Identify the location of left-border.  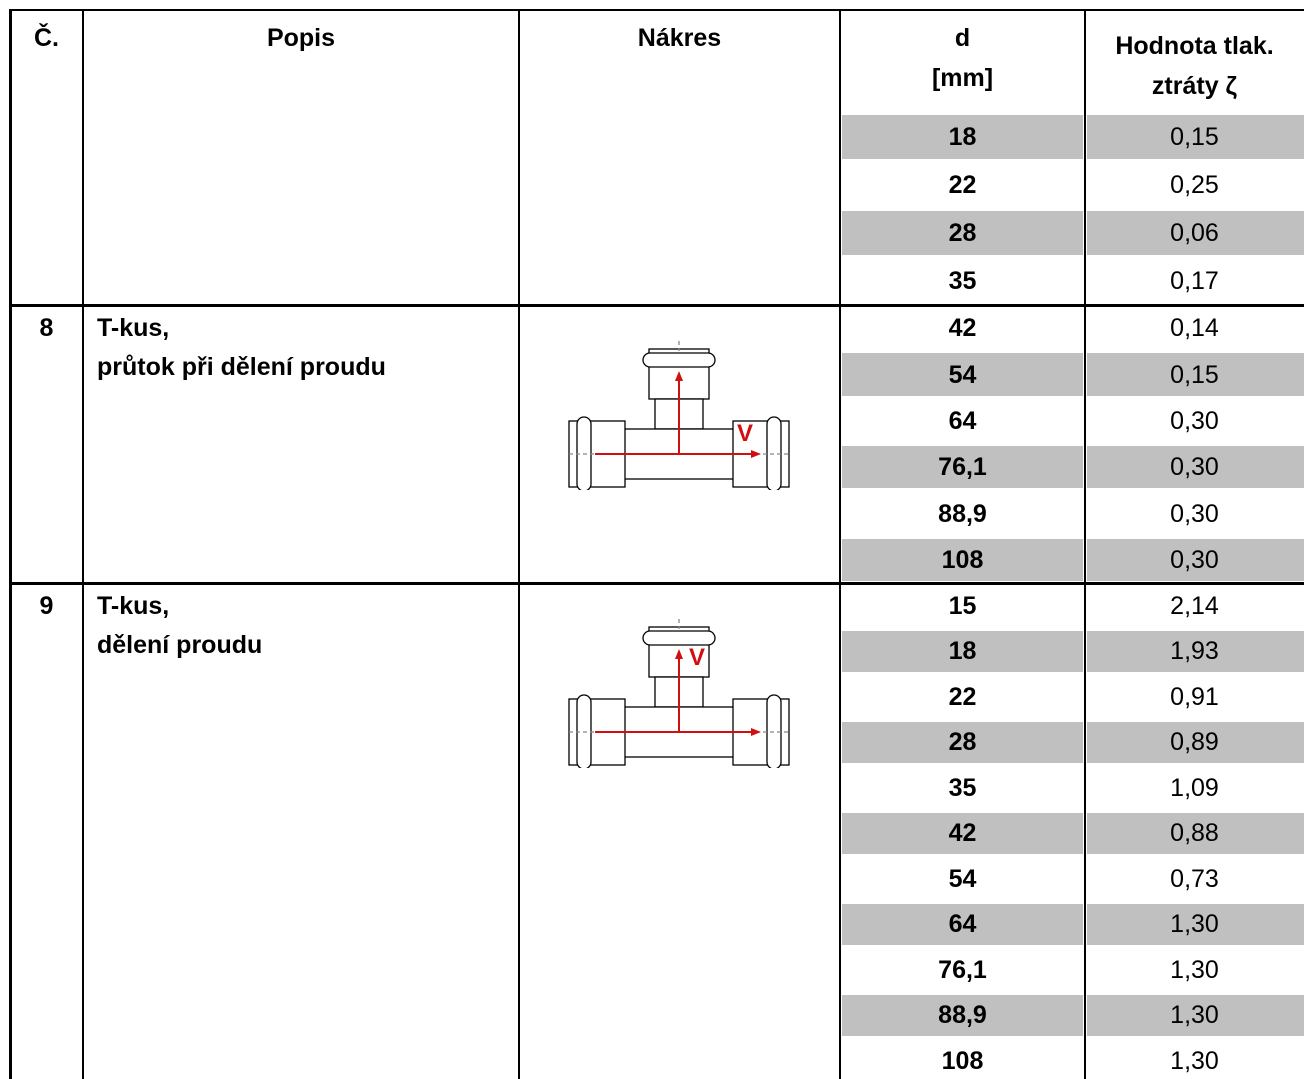
(10, 544).